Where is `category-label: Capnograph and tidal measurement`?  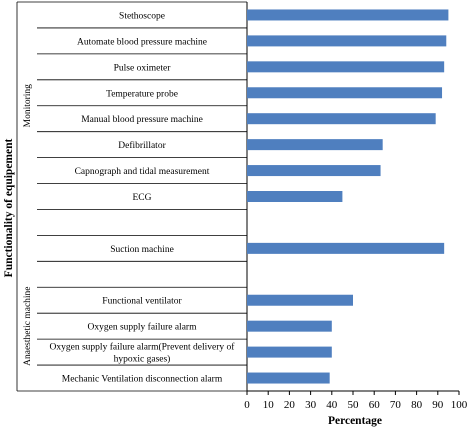
category-label: Capnograph and tidal measurement is located at coordinates (142, 172).